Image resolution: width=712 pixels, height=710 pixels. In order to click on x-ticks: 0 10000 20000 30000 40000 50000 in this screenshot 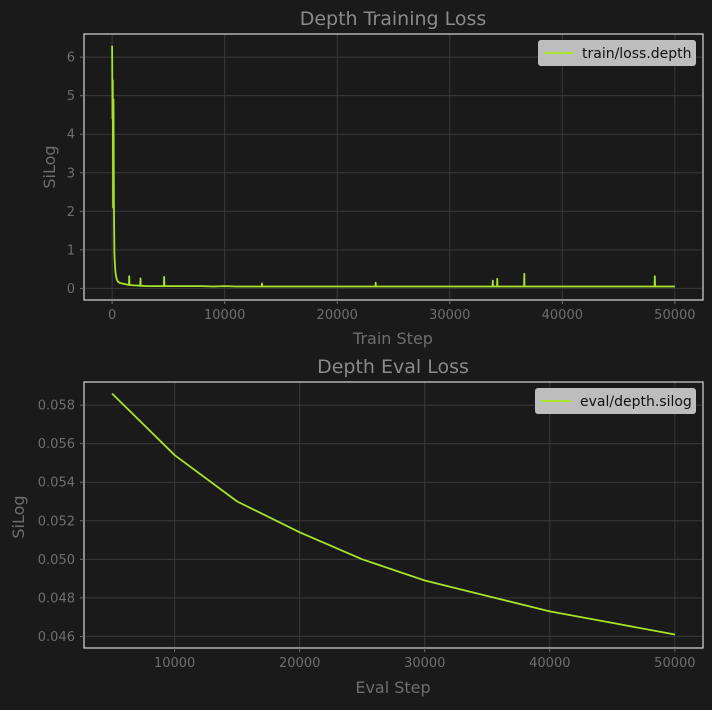, I will do `click(402, 311)`.